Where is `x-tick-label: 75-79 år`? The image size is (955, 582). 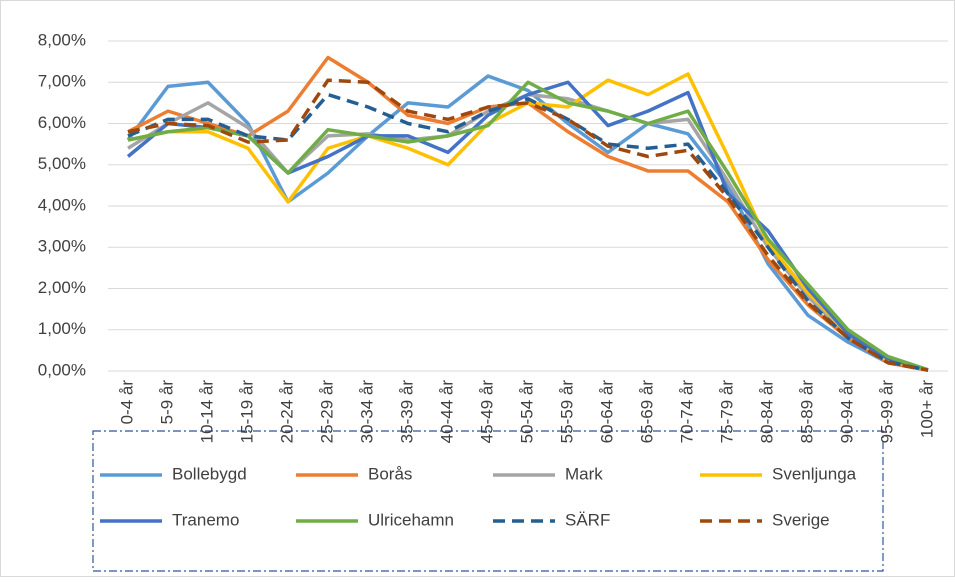
x-tick-label: 75-79 år is located at coordinates (726, 412).